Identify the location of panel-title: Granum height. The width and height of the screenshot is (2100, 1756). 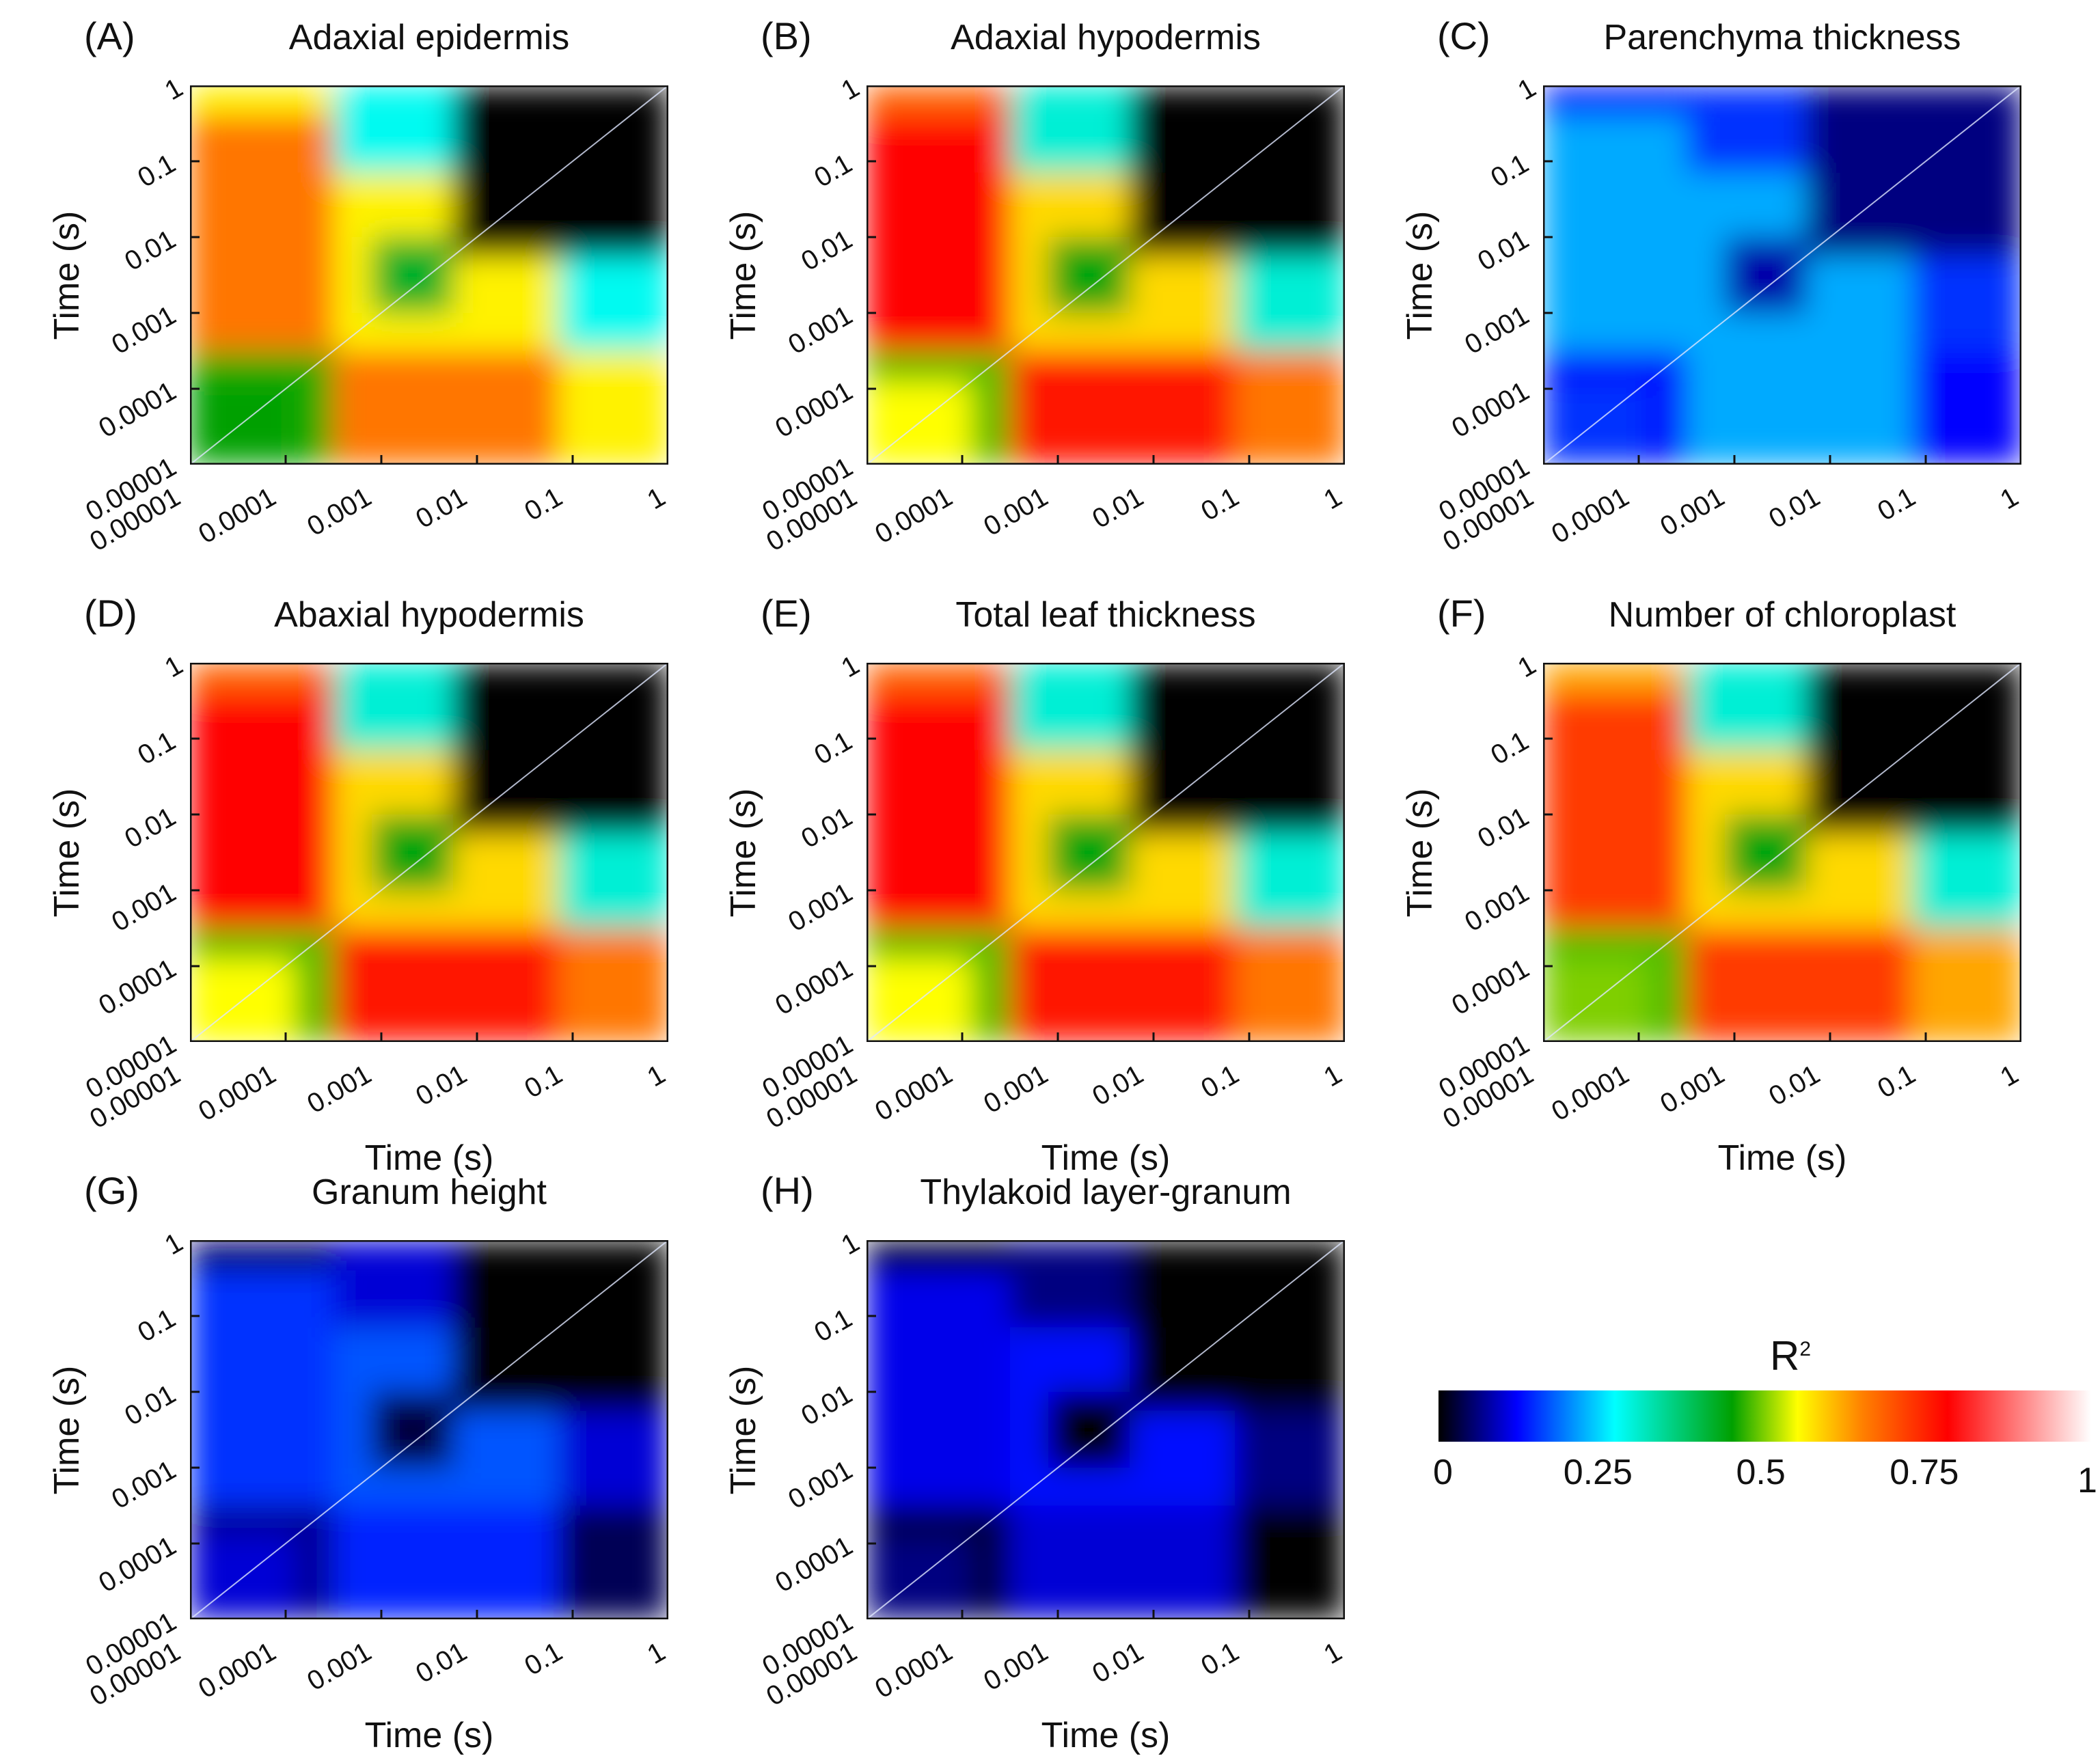
(429, 1192).